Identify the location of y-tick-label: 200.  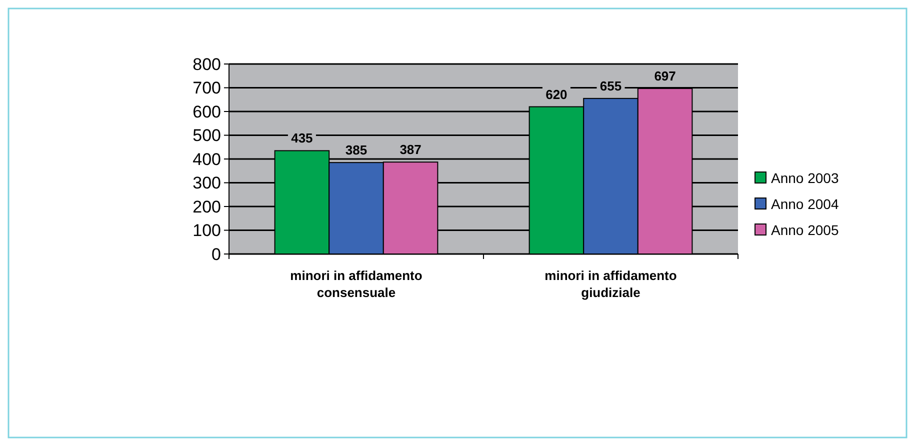
(206, 206).